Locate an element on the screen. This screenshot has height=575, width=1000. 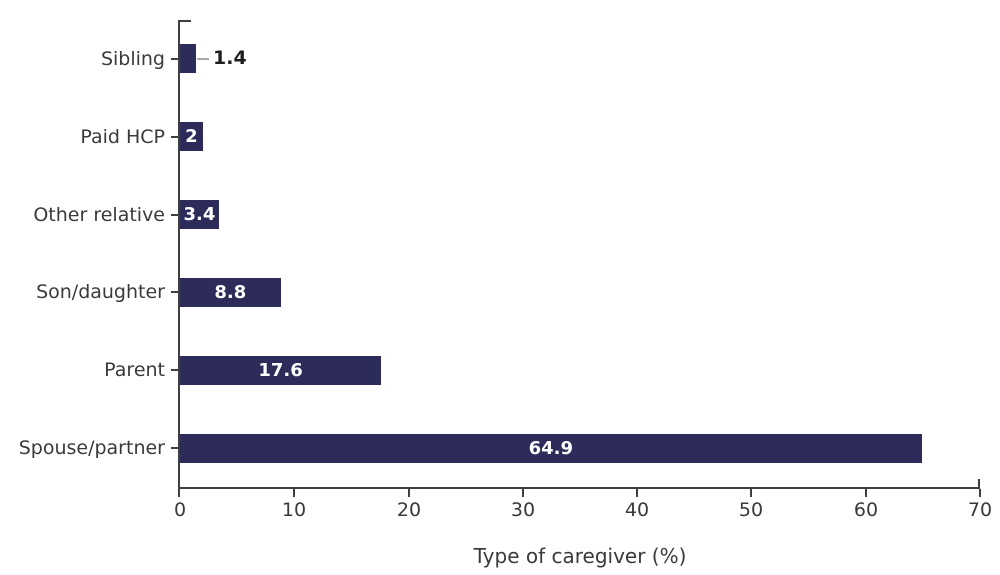
y-tick-spouse-partner is located at coordinates (174, 448).